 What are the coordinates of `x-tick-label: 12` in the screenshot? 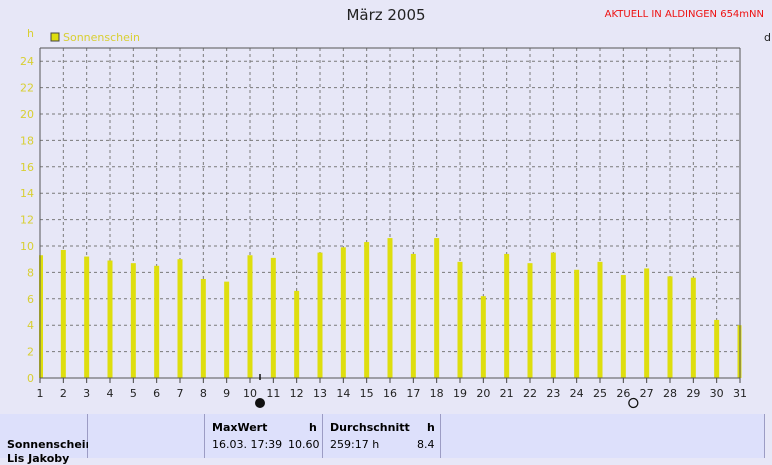 It's located at (297, 393).